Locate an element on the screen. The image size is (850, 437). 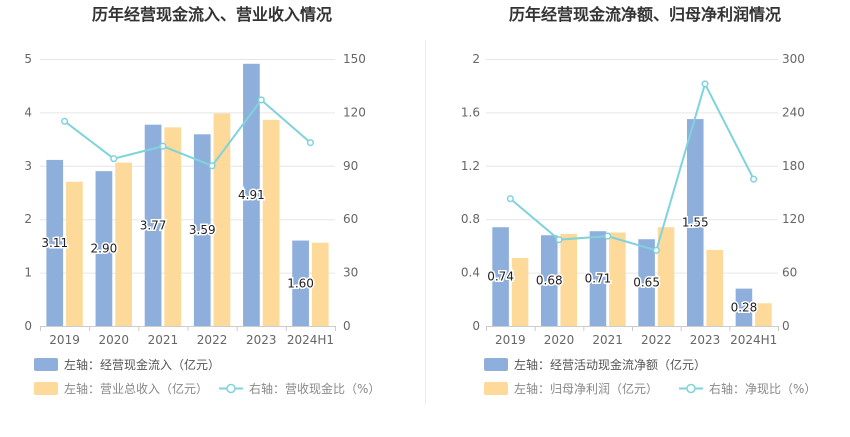
legend-label: 左轴：经营活动现金流净额（亿元） is located at coordinates (610, 364).